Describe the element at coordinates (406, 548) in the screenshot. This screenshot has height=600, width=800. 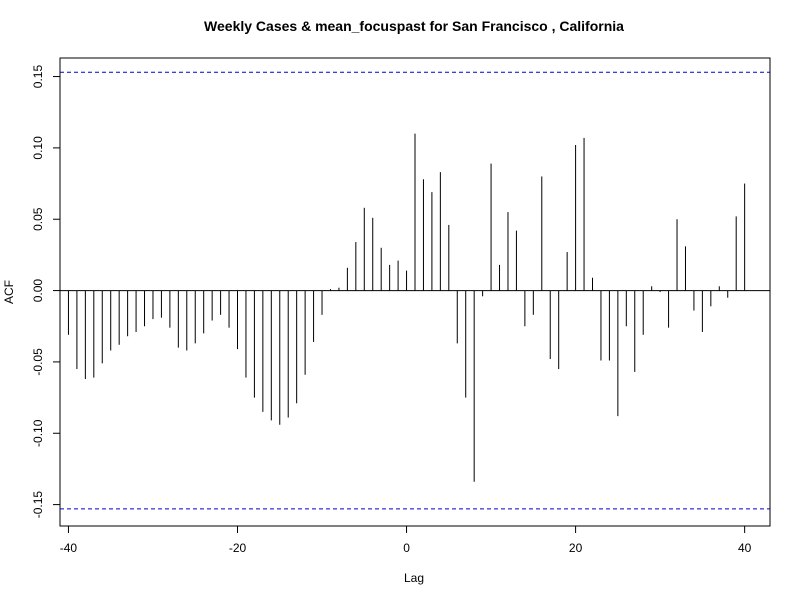
I see `x-tick-label: 0` at that location.